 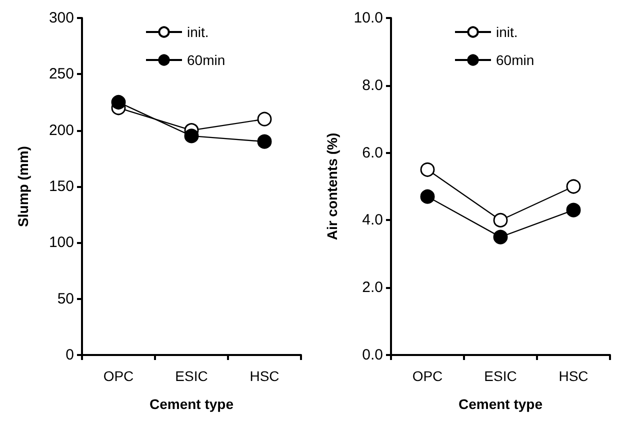 What do you see at coordinates (61, 130) in the screenshot?
I see `y-tick-label: 200` at bounding box center [61, 130].